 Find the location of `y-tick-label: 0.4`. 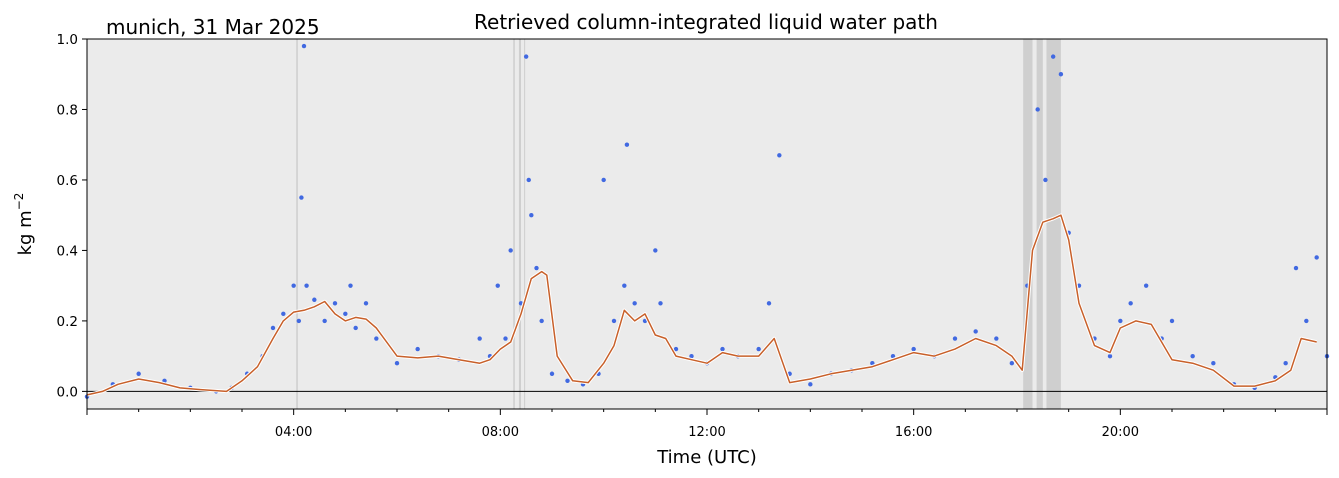

y-tick-label: 0.4 is located at coordinates (67, 251).